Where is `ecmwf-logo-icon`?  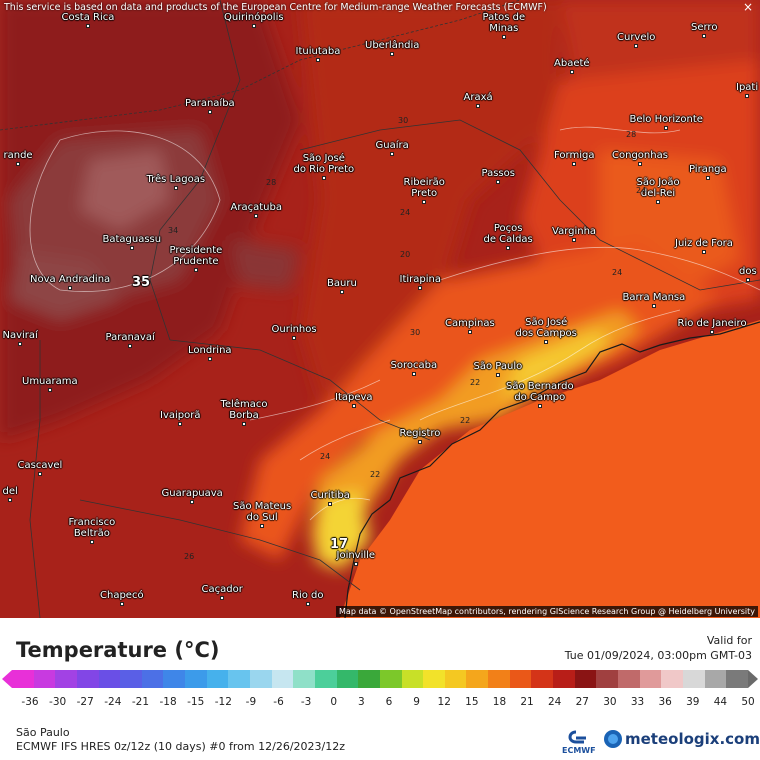
ecmwf-logo-icon is located at coordinates (582, 743).